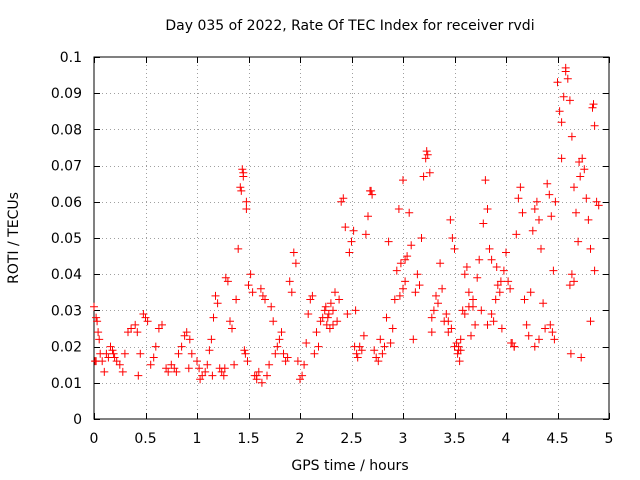 This screenshot has width=640, height=480. Describe the element at coordinates (351, 439) in the screenshot. I see `x-tick-label: 2.5` at that location.